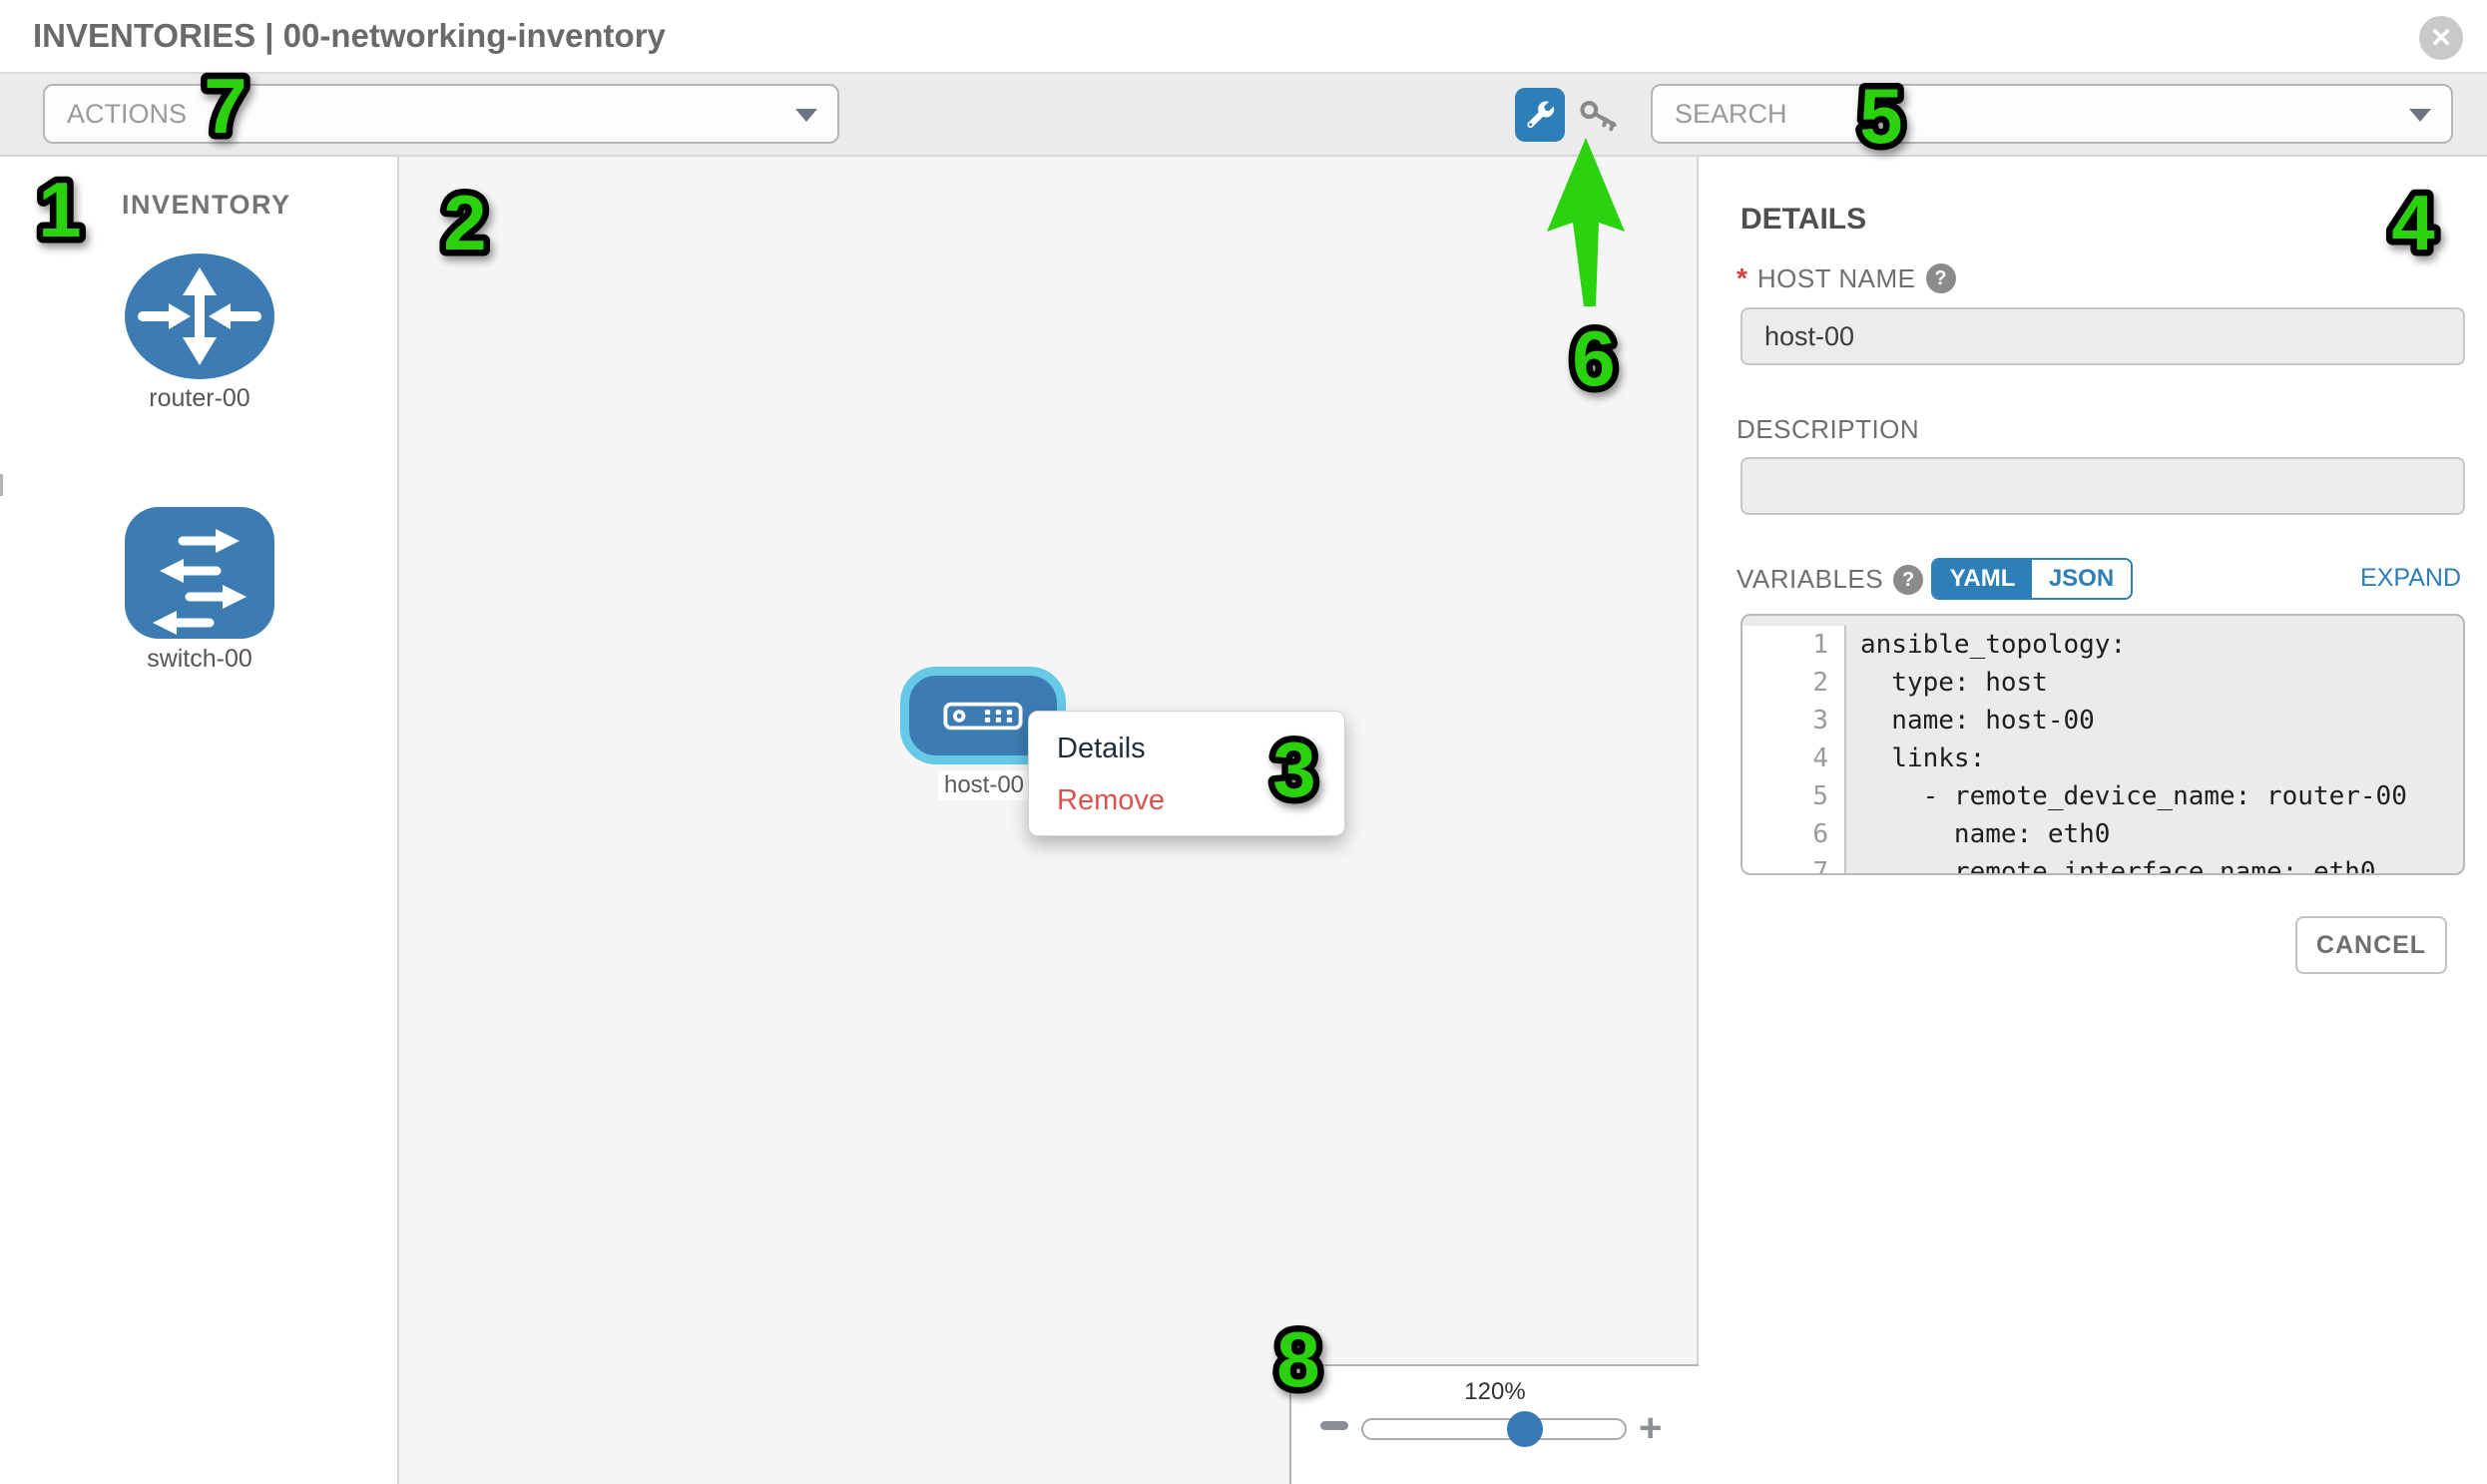 The height and width of the screenshot is (1484, 2487). Describe the element at coordinates (441, 114) in the screenshot. I see `actions-dropdown: ACTIONS` at that location.